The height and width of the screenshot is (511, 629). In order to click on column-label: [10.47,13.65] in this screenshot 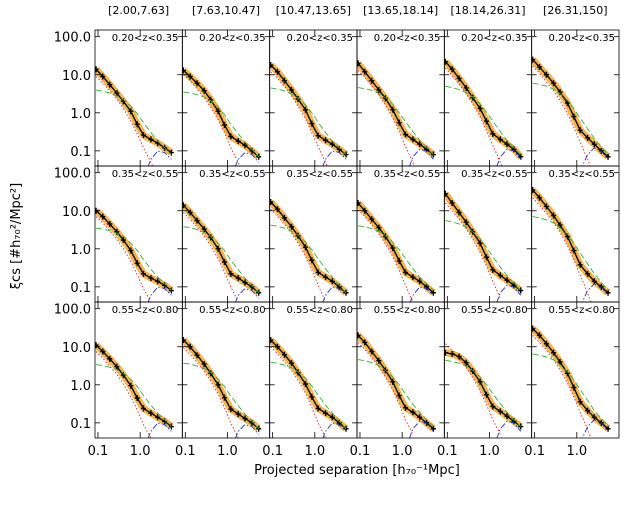, I will do `click(313, 10)`.